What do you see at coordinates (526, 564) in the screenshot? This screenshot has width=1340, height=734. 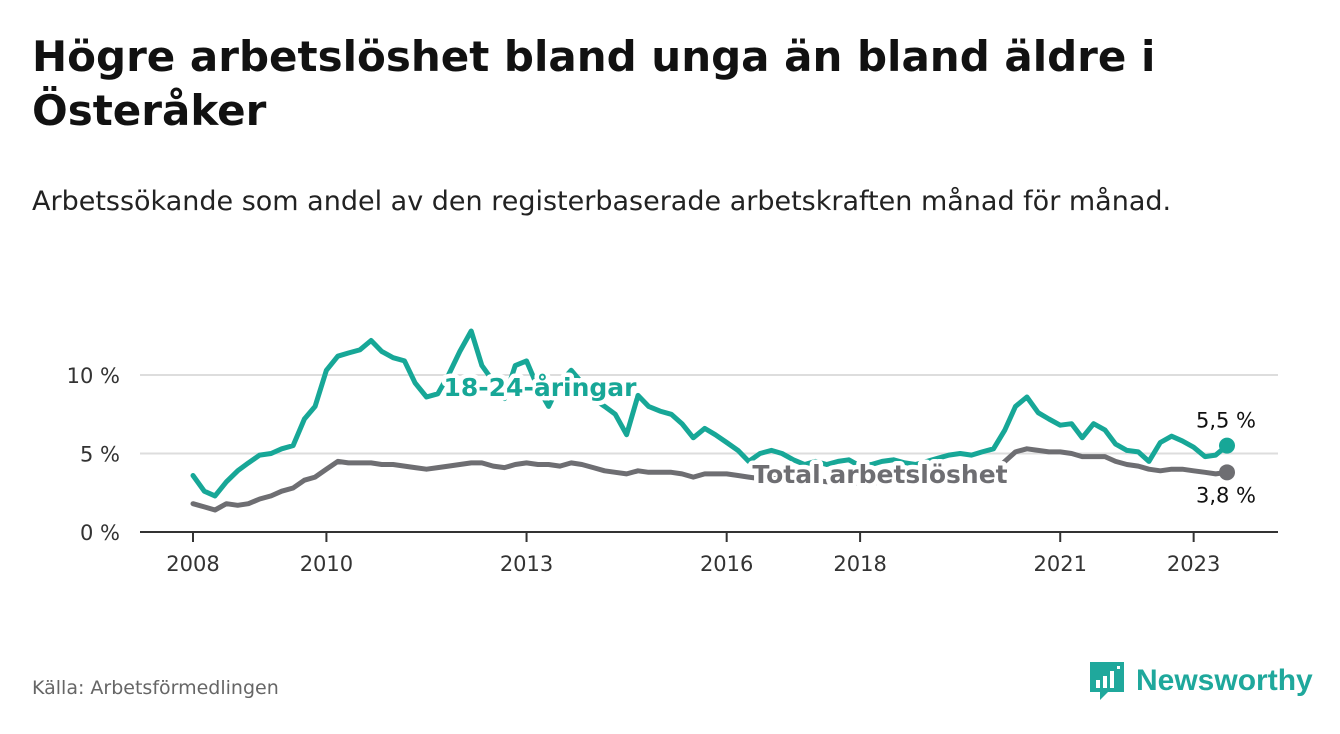 I see `x-tick-label: 2013` at bounding box center [526, 564].